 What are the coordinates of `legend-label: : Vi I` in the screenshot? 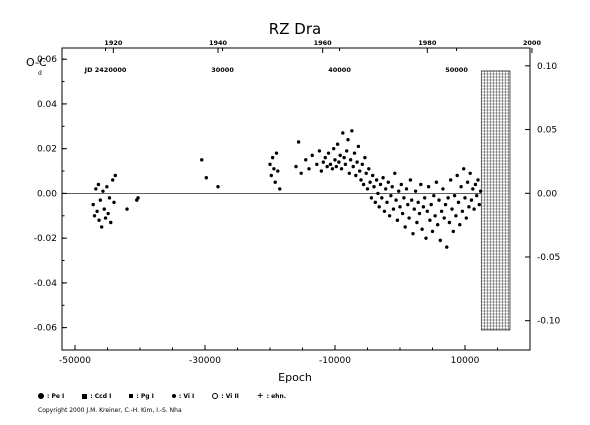 It's located at (186, 396).